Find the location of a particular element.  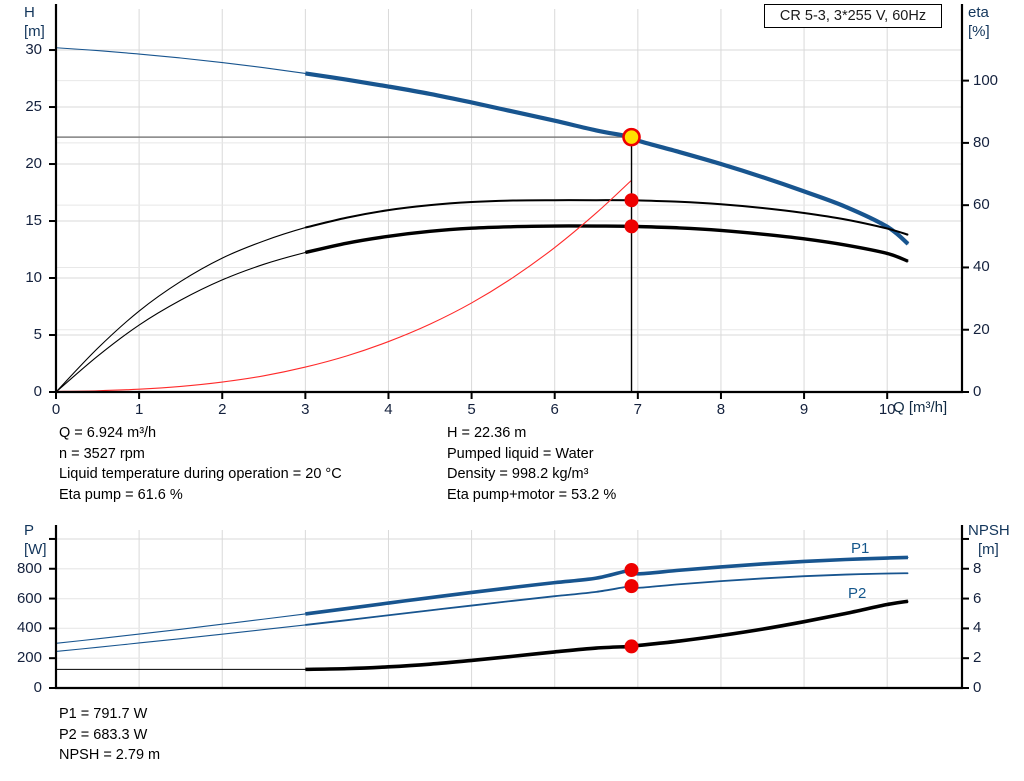

eta-unit: [%] is located at coordinates (979, 31).